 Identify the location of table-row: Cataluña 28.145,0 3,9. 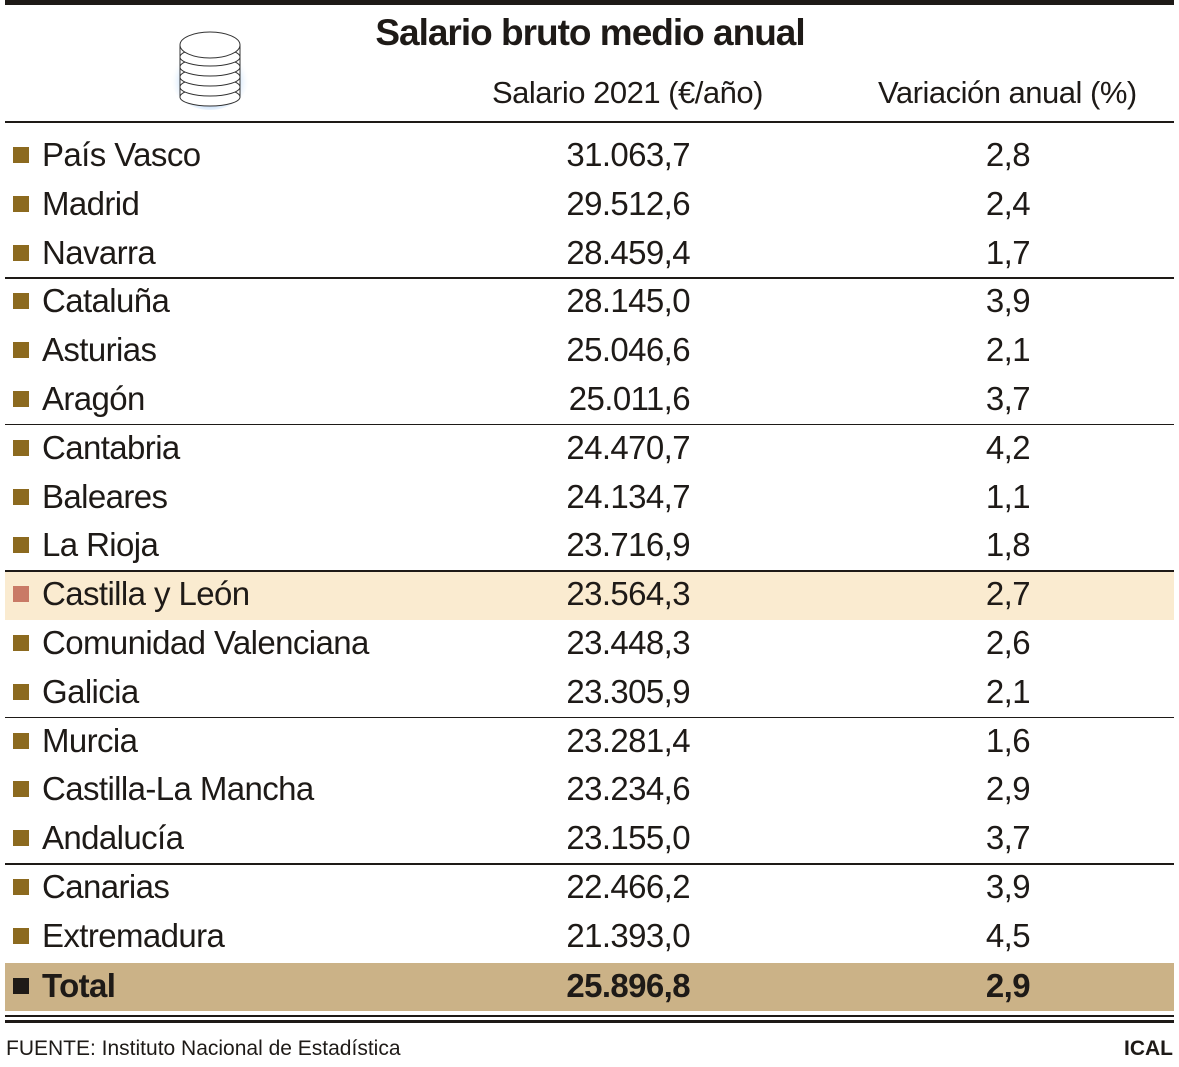
(589, 302).